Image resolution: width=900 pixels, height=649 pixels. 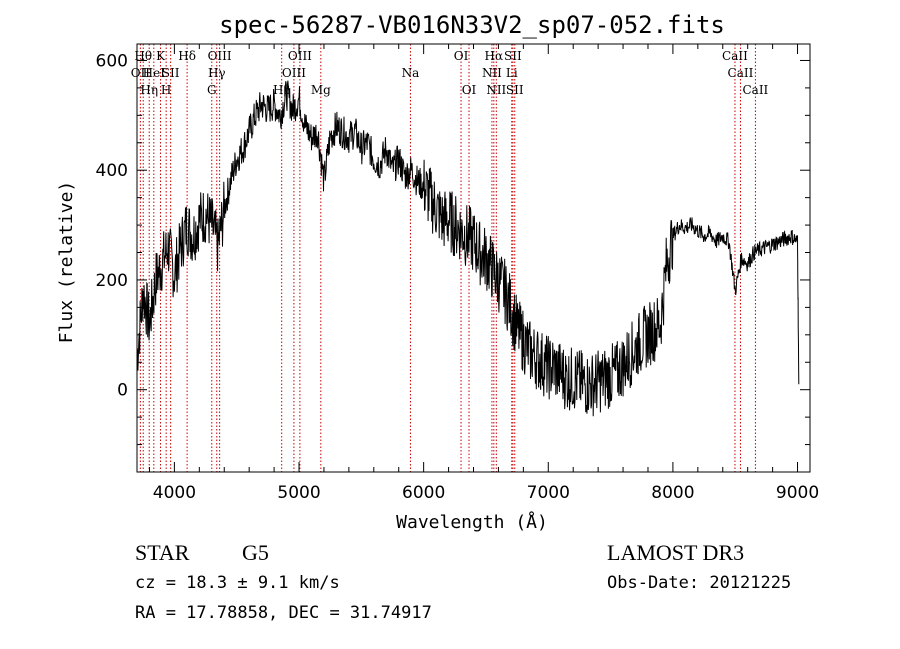 I want to click on object-subclass: G5, so click(x=255, y=552).